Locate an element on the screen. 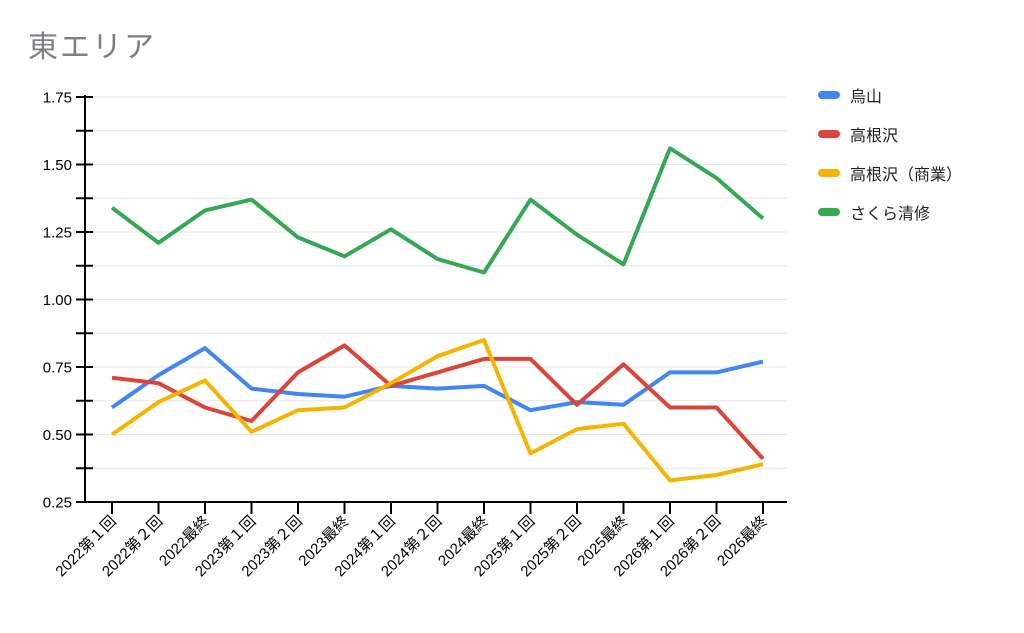 Image resolution: width=1024 pixels, height=633 pixels. y-axis-label: 1.25 is located at coordinates (57, 233).